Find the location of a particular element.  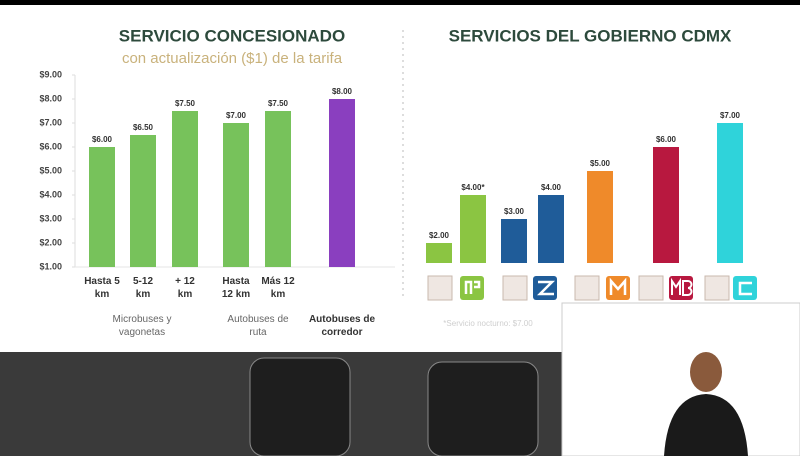

y-tick-label: $7.00 is located at coordinates (50, 122).